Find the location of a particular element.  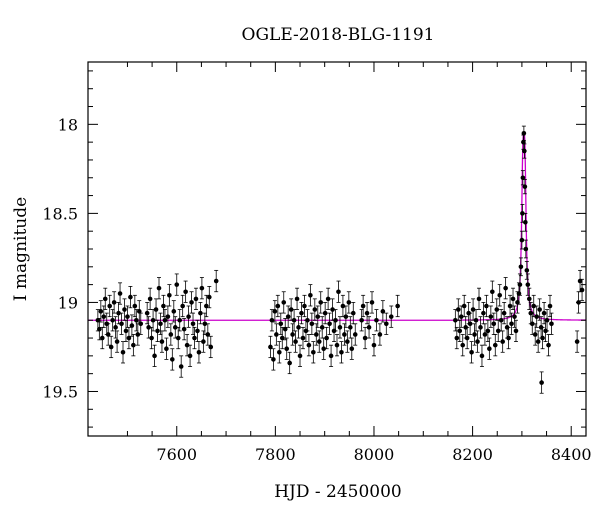

chart-title: OGLE-2018-BLG-1191 is located at coordinates (338, 35).